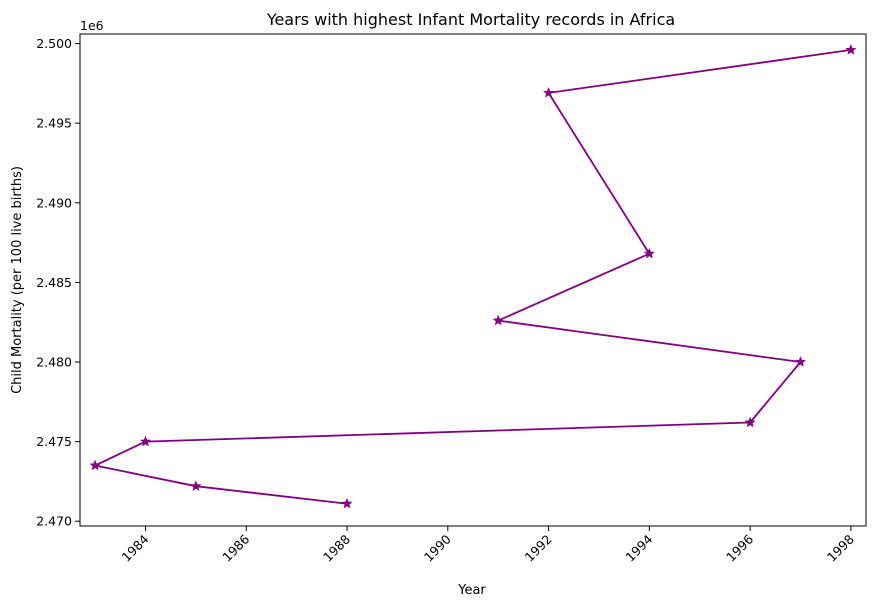  What do you see at coordinates (471, 590) in the screenshot?
I see `x-axis-label: Year` at bounding box center [471, 590].